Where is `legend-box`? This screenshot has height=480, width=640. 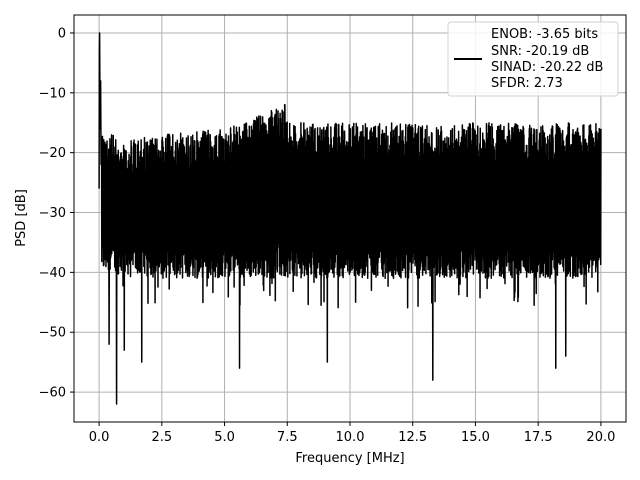
legend-box is located at coordinates (533, 59).